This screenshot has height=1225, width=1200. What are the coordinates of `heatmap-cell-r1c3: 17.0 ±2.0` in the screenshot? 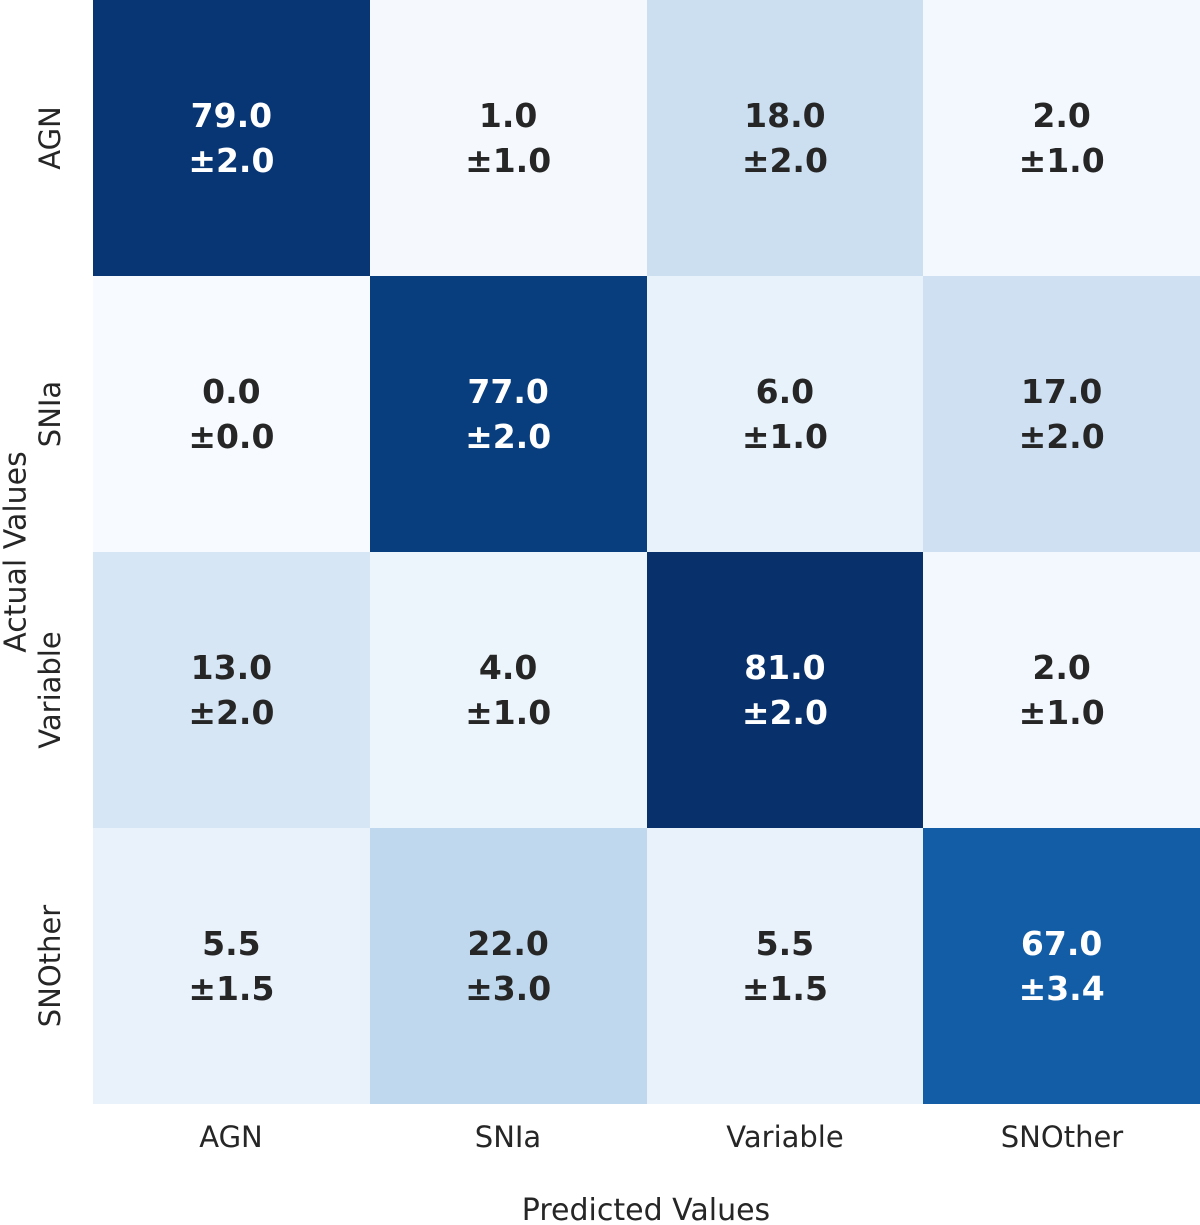 It's located at (1061, 414).